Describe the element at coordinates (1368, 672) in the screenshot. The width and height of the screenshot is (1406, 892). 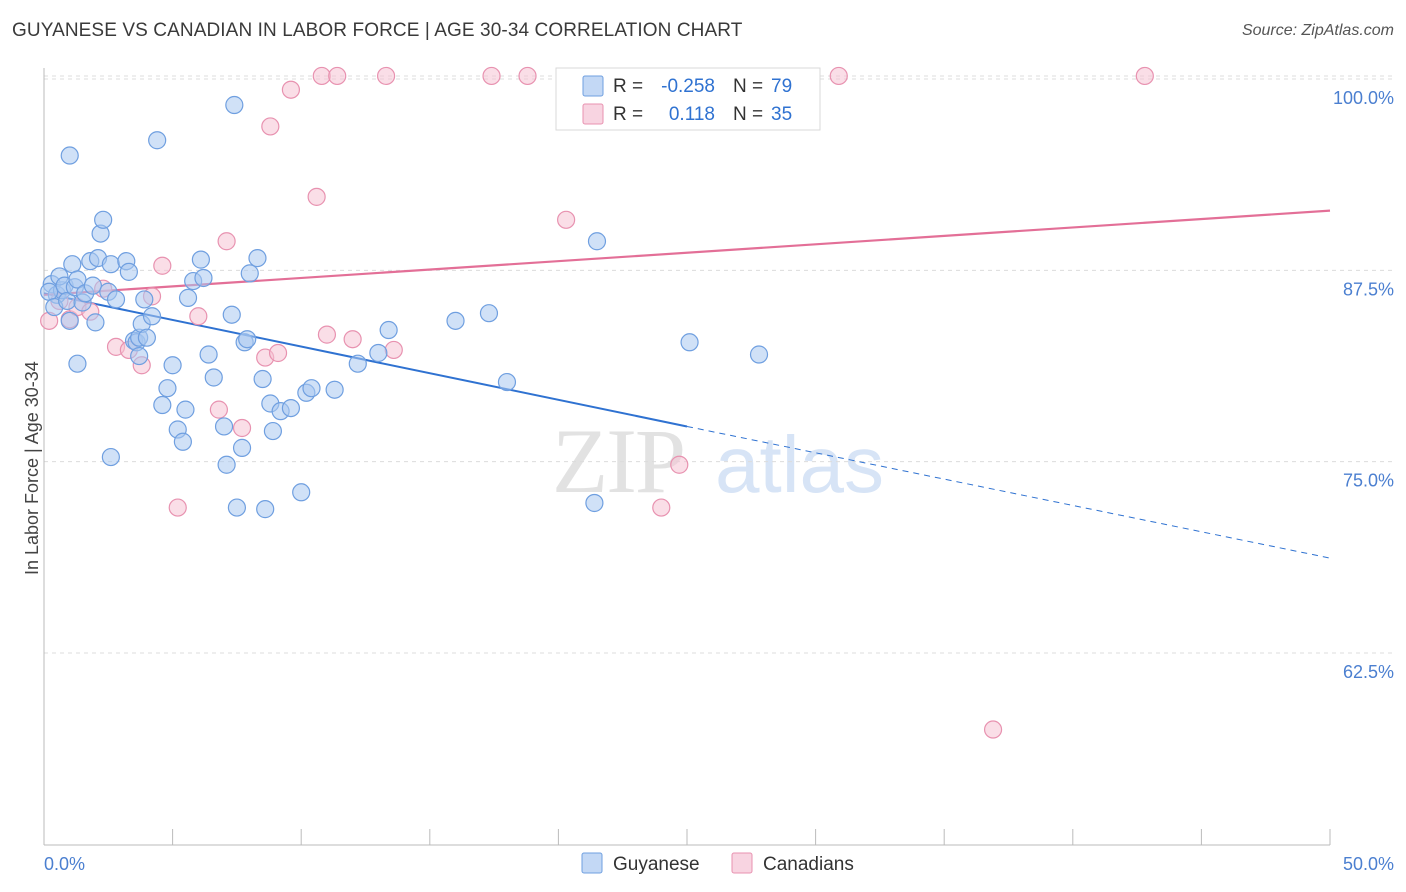
I see `y-tick-label-0: 62.5%` at that location.